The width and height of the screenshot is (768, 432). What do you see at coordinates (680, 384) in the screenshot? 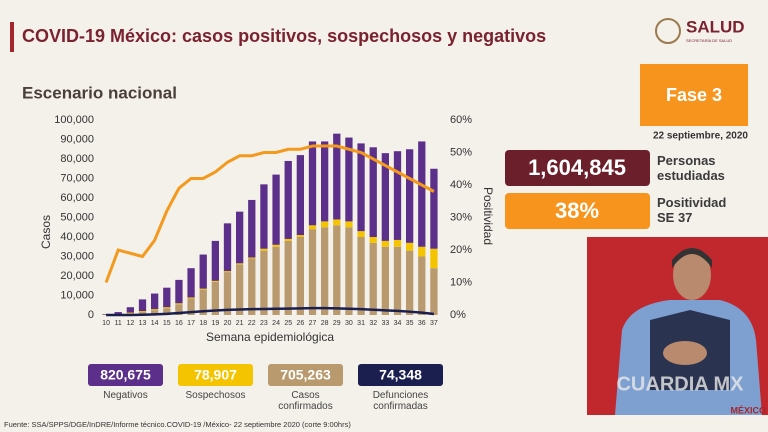
I see `watermark: CUARDIA MX` at bounding box center [680, 384].